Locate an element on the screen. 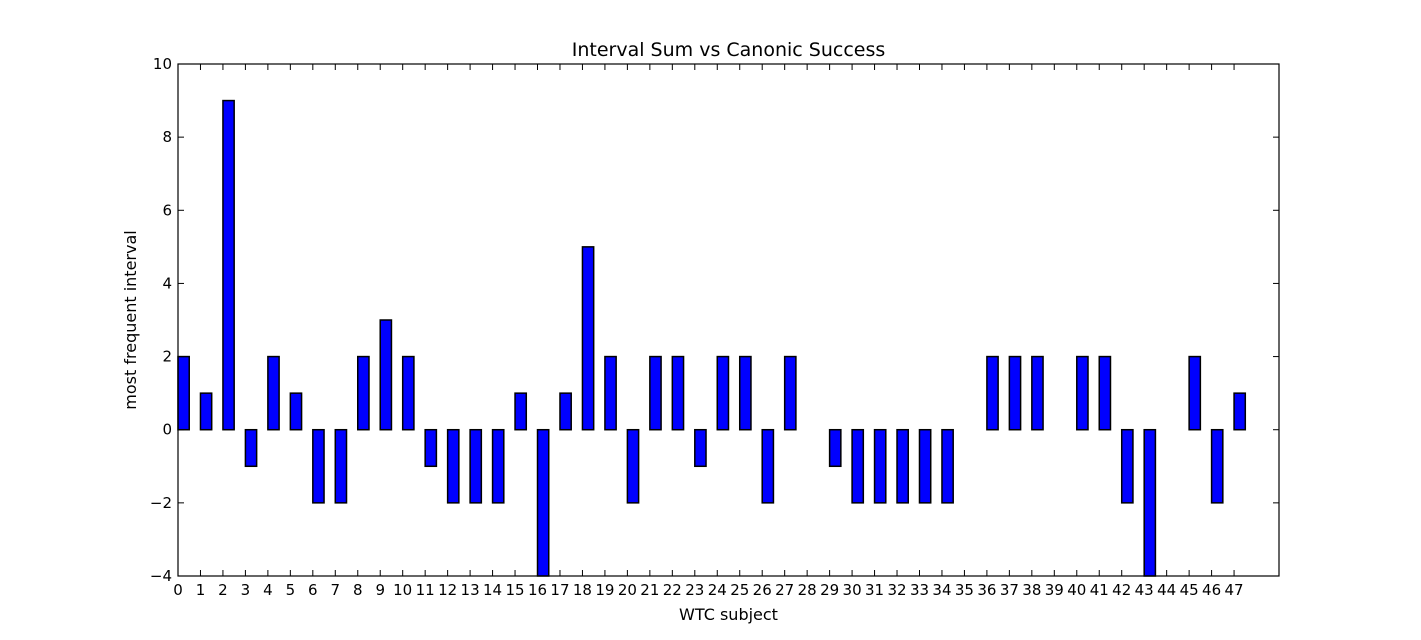 The width and height of the screenshot is (1421, 640). y-tick-label: 0 is located at coordinates (167, 430).